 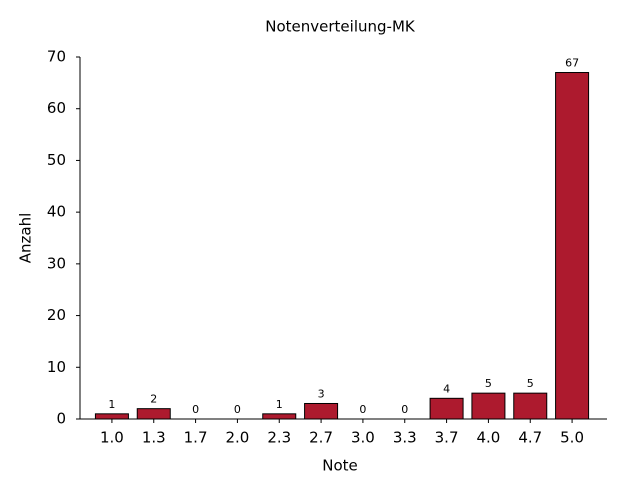 I want to click on x-tick-label: 2.7, so click(x=321, y=438).